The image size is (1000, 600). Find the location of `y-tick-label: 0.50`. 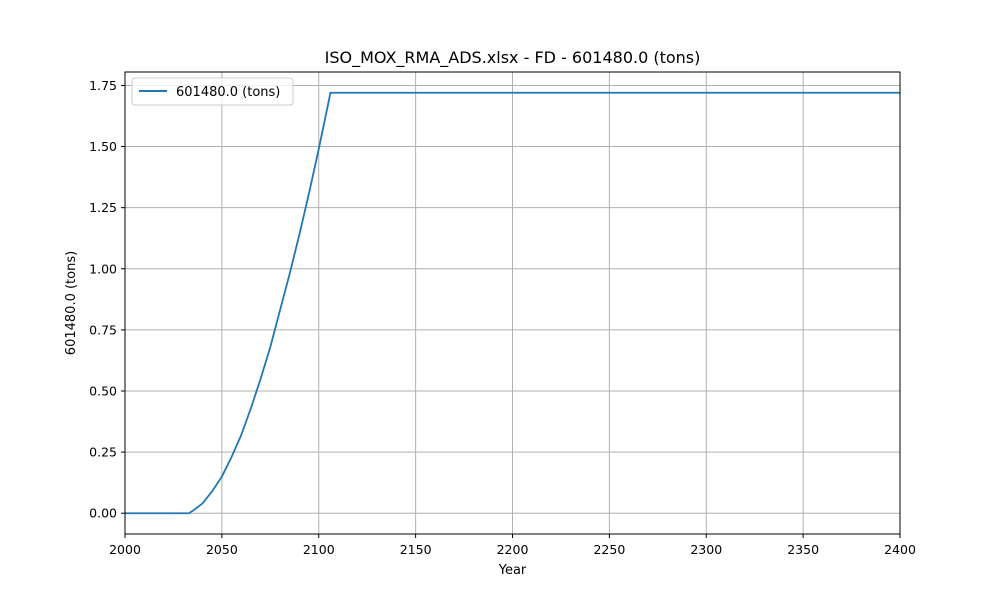

y-tick-label: 0.50 is located at coordinates (103, 391).